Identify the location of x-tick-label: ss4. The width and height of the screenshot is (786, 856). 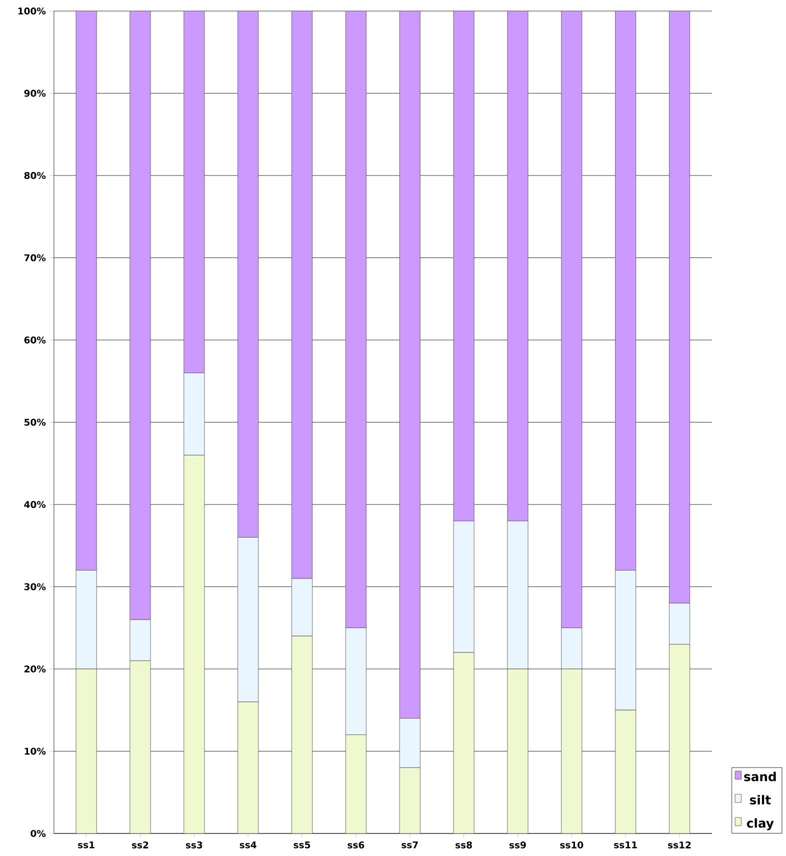
(248, 844).